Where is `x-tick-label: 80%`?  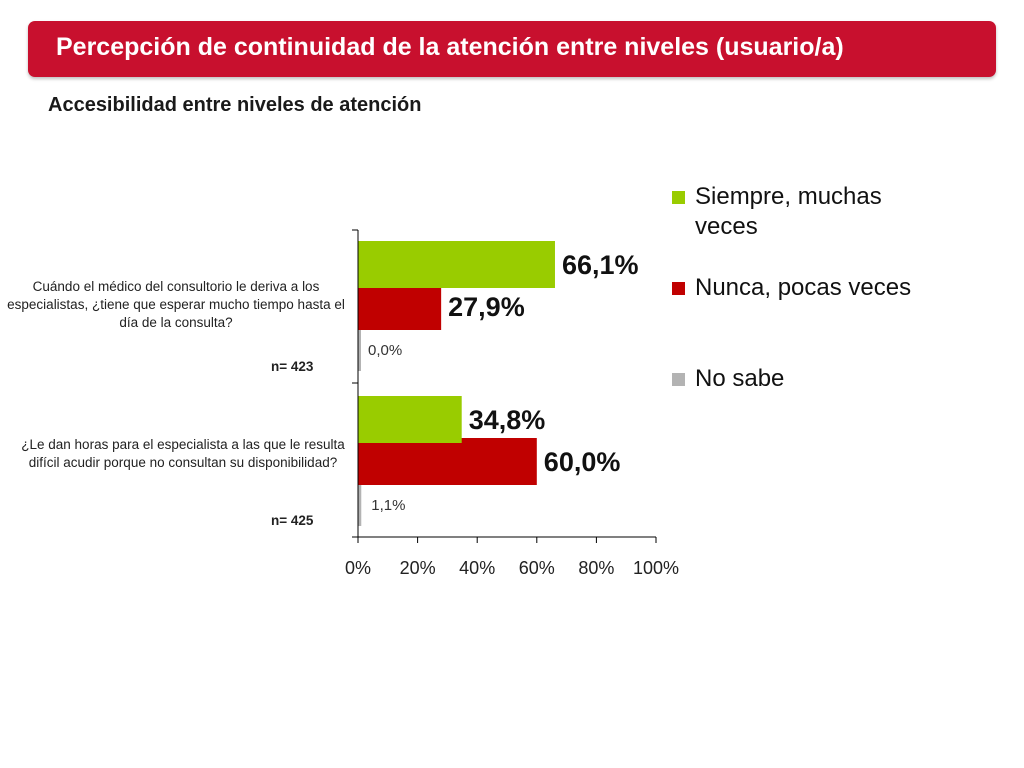
x-tick-label: 80% is located at coordinates (596, 568).